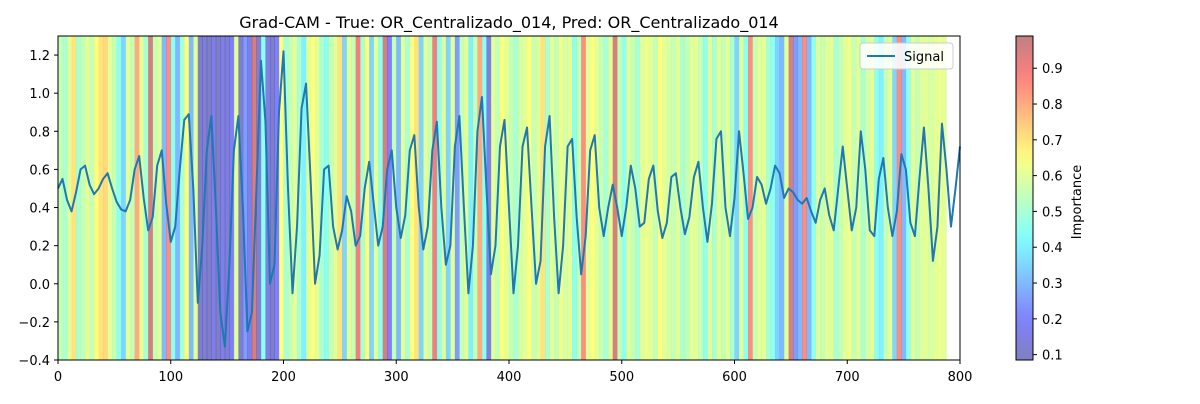 The image size is (1200, 404). What do you see at coordinates (39, 247) in the screenshot?
I see `y-tick-label: 0.2` at bounding box center [39, 247].